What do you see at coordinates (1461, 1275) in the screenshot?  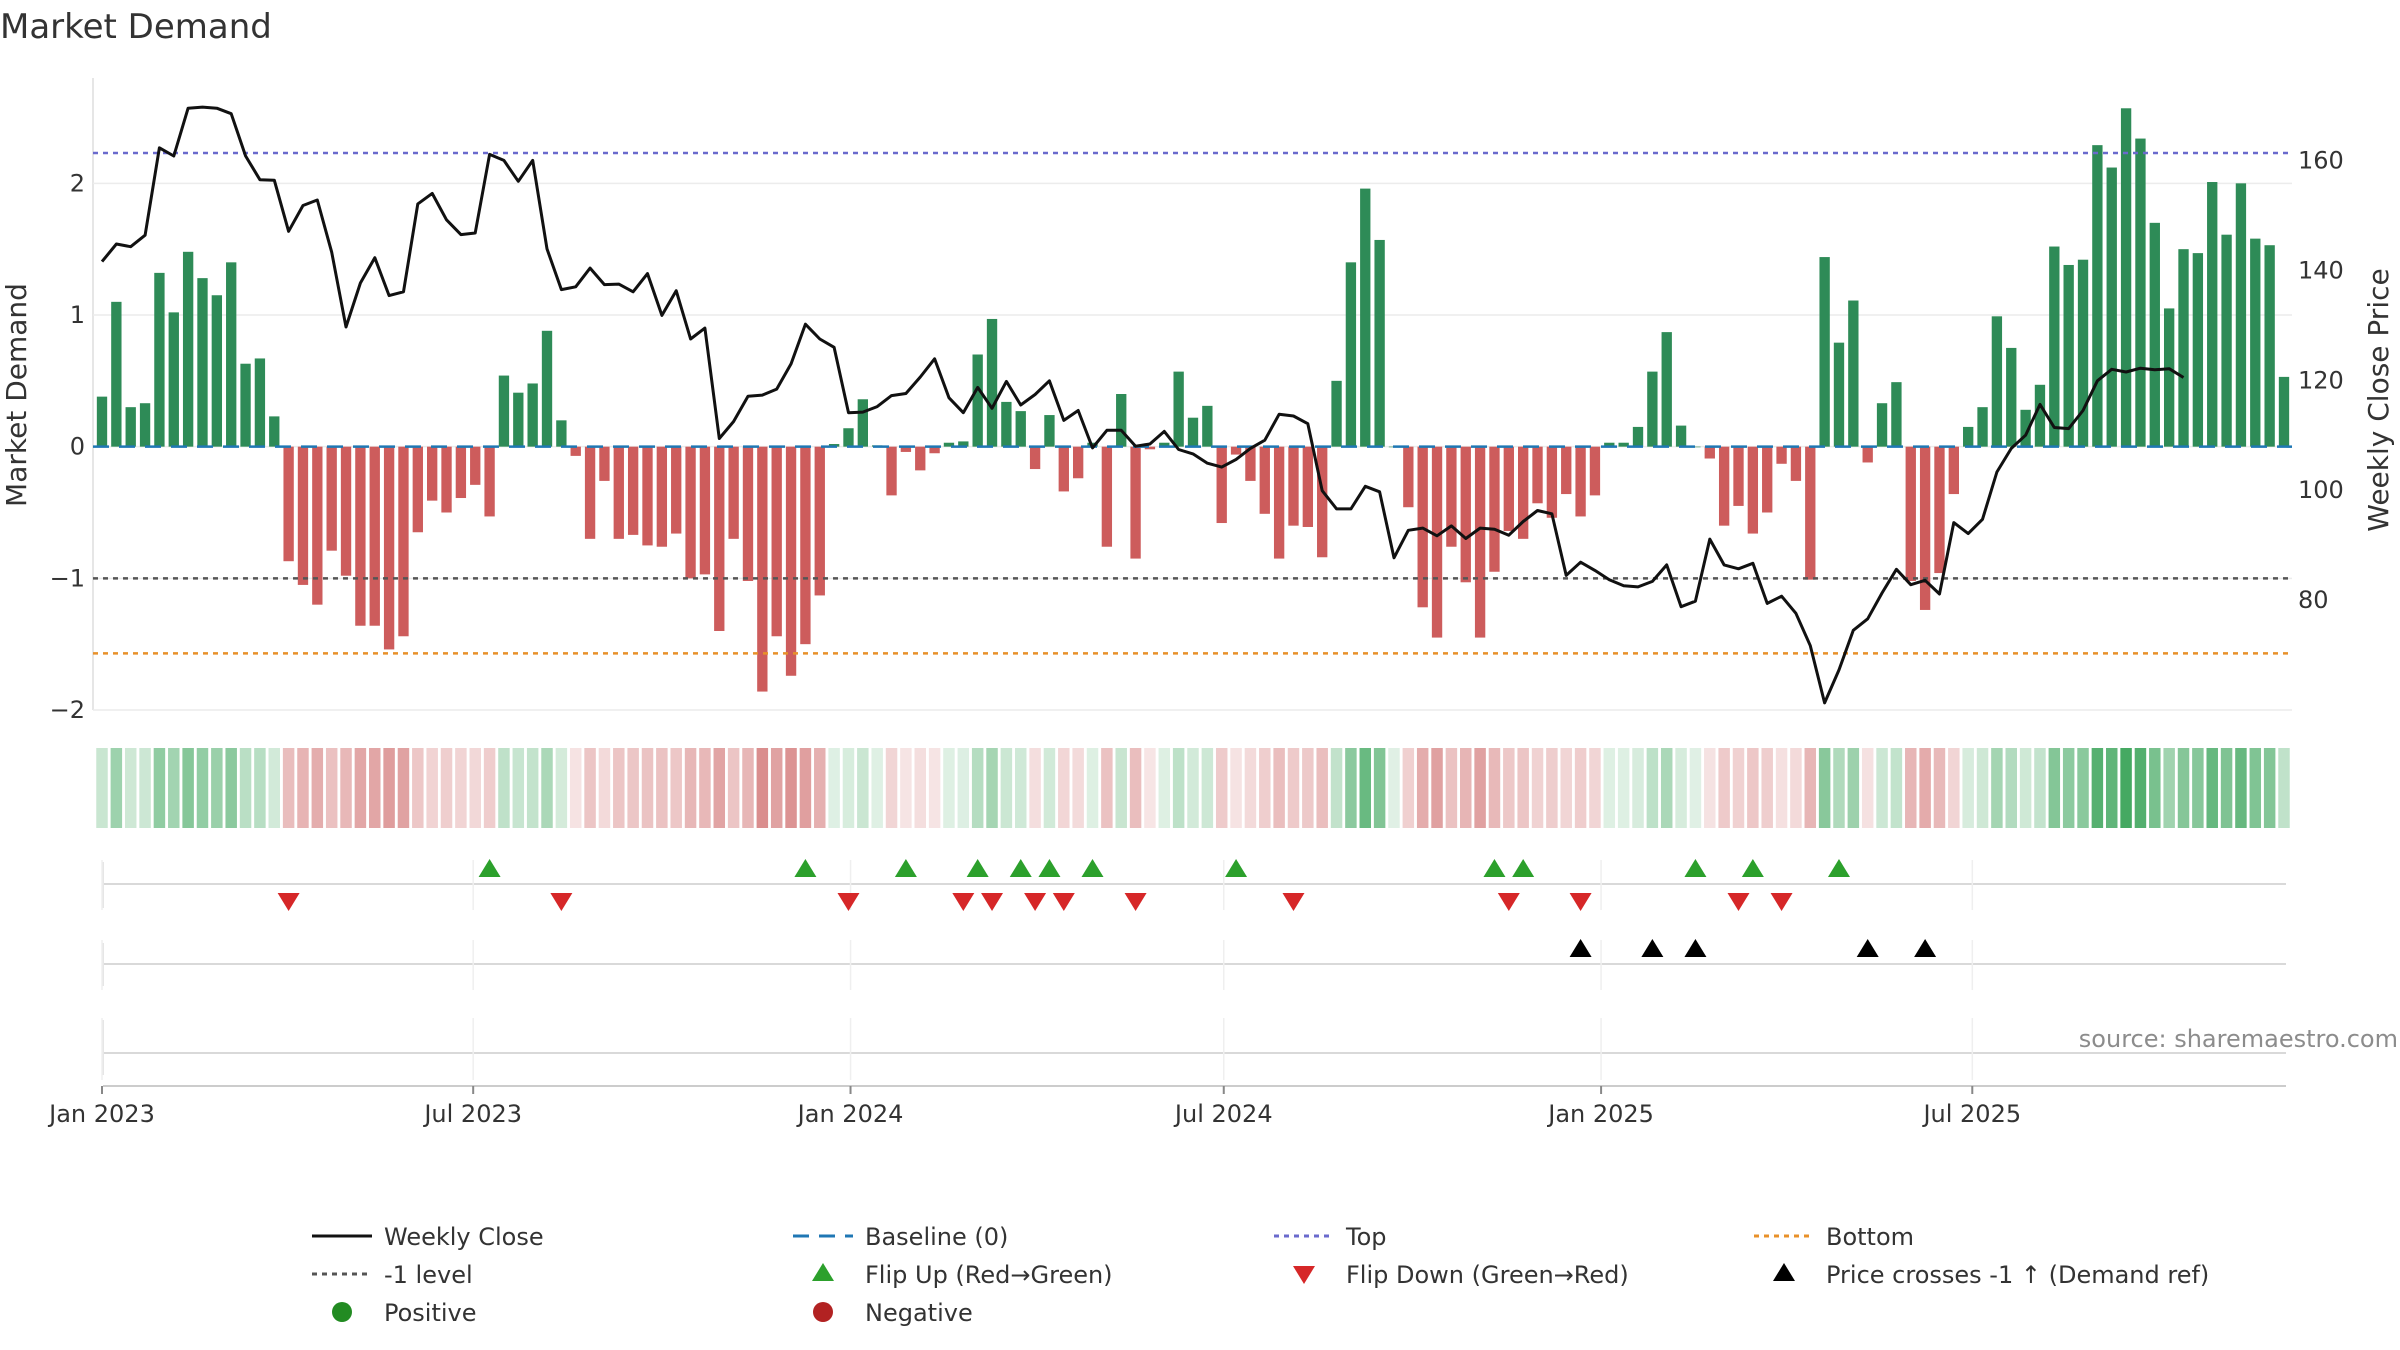 I see `legend-flip-down: Flip Down (Green→Red)` at bounding box center [1461, 1275].